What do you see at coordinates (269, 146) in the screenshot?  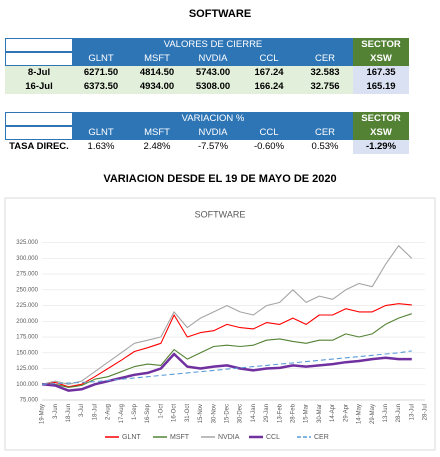 I see `cell: -0.60%` at bounding box center [269, 146].